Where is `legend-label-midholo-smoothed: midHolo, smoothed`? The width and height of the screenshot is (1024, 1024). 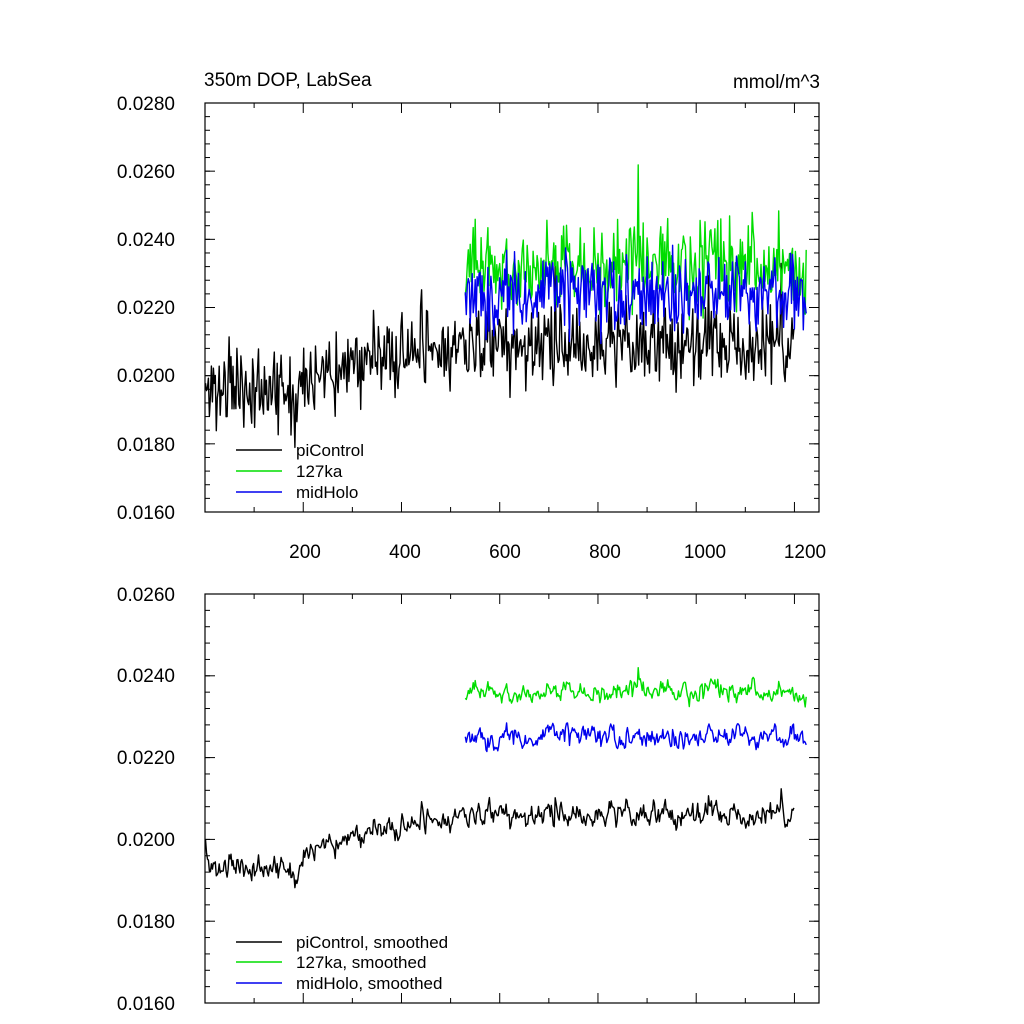 legend-label-midholo-smoothed: midHolo, smoothed is located at coordinates (369, 983).